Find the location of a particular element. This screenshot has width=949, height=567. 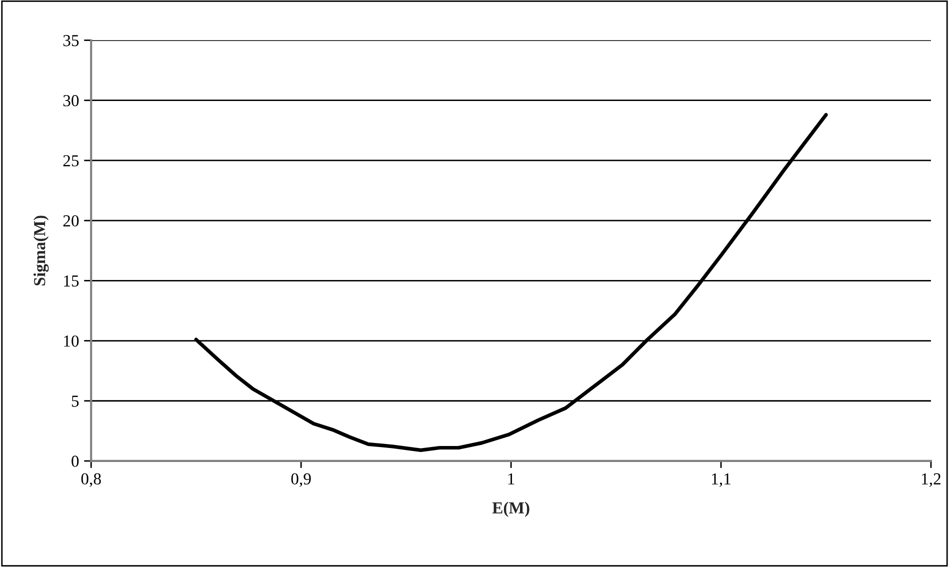

x-tick-label: 1 is located at coordinates (511, 478).